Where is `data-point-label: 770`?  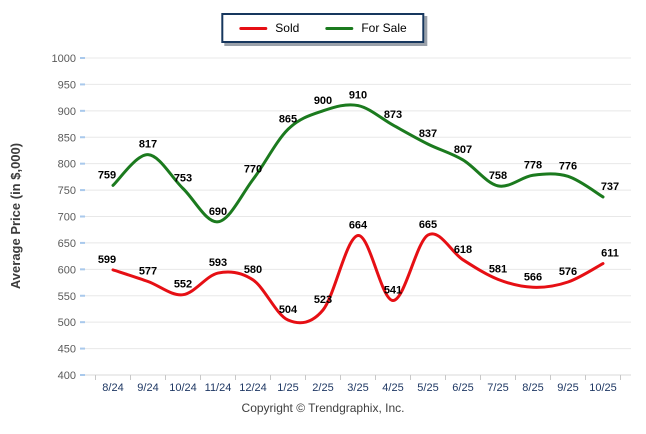 data-point-label: 770 is located at coordinates (253, 170).